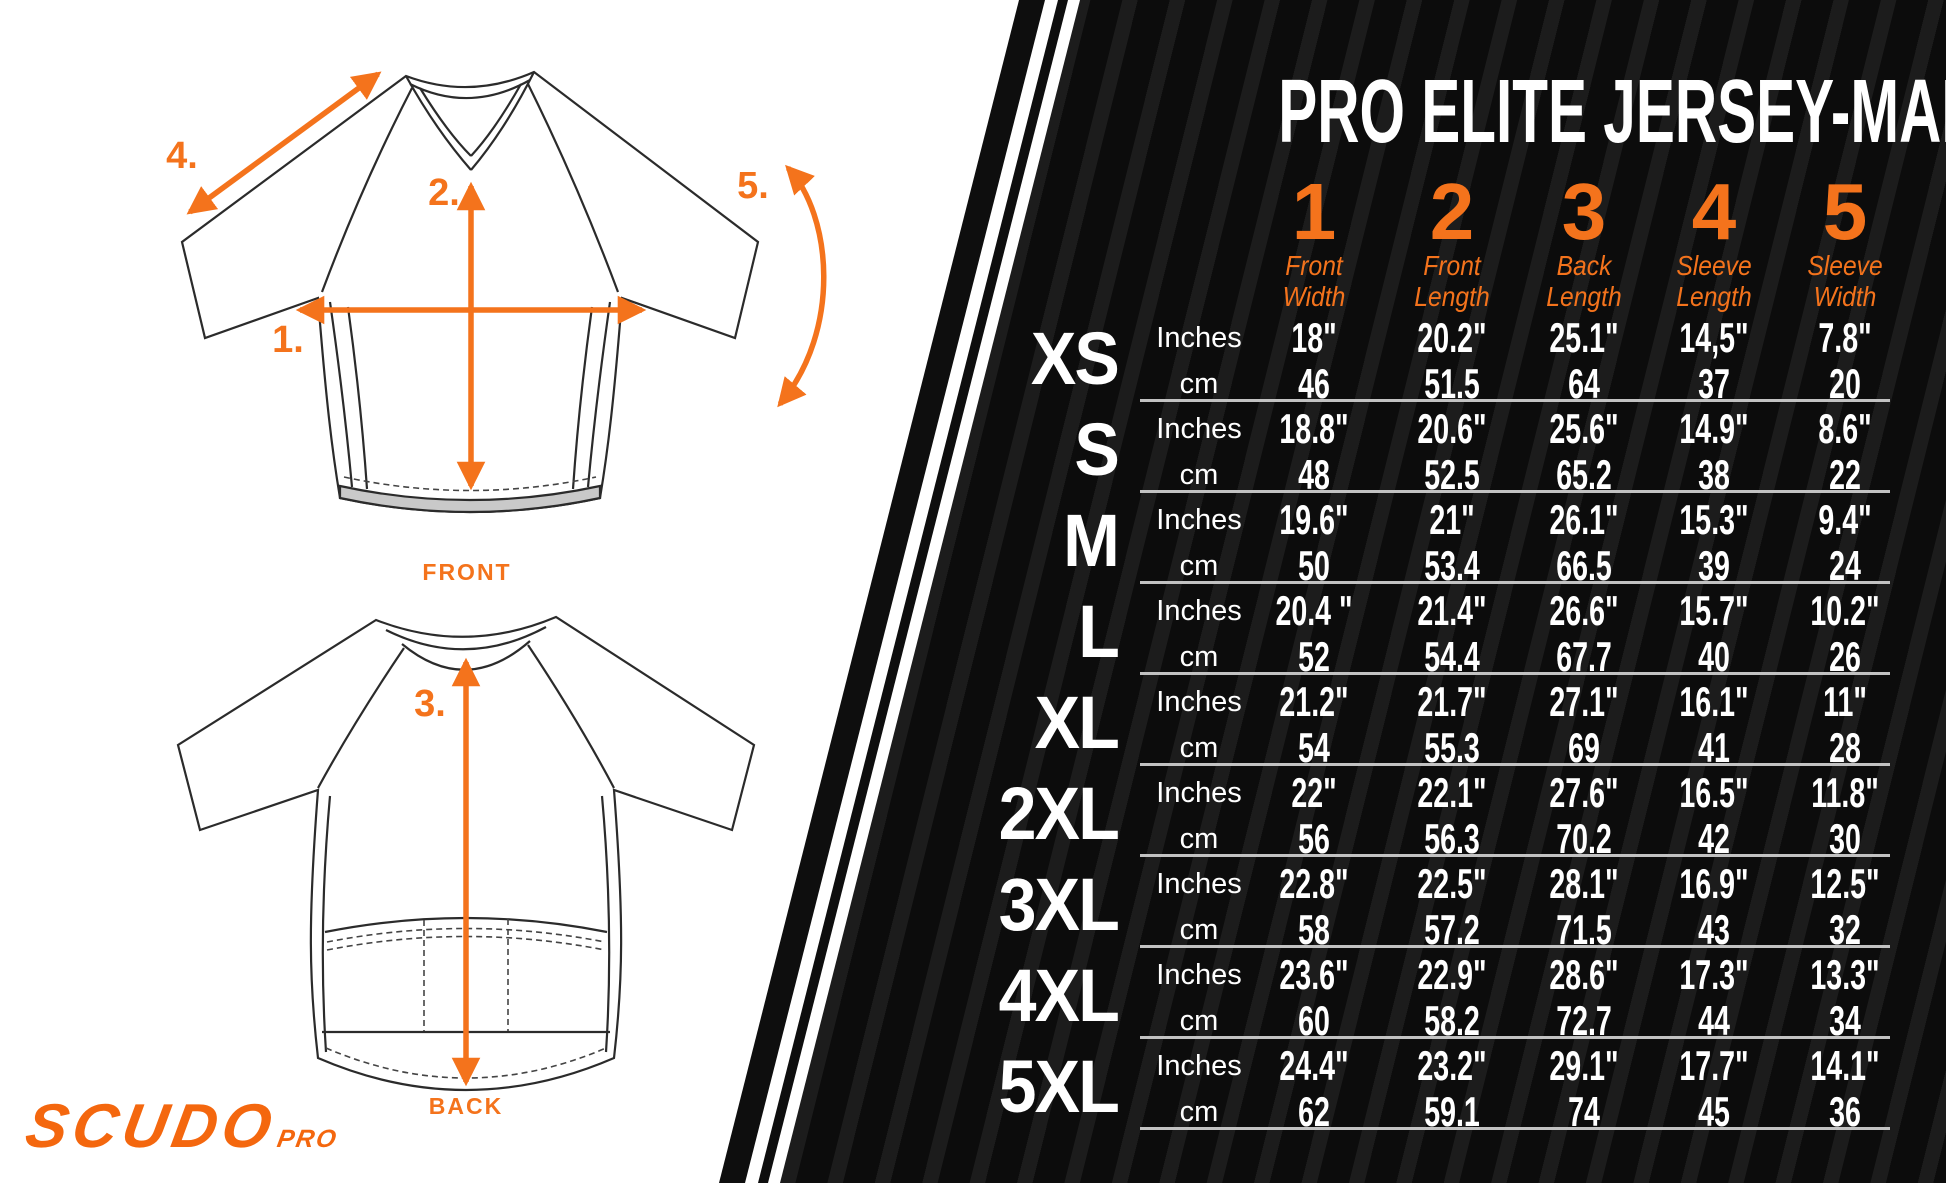 This screenshot has width=1946, height=1183. I want to click on column-number: 2, so click(1452, 211).